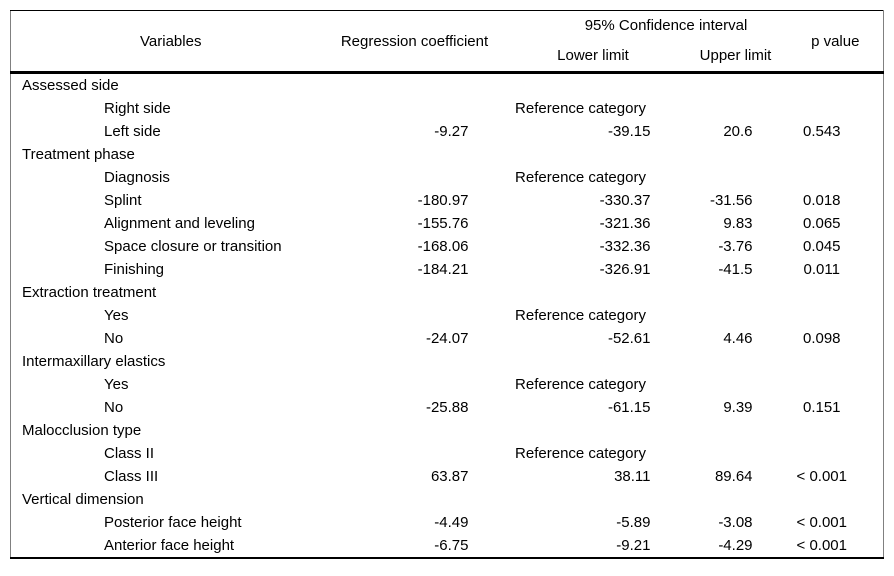 The height and width of the screenshot is (576, 894). Describe the element at coordinates (821, 338) in the screenshot. I see `p-value-cell: 0.098` at that location.